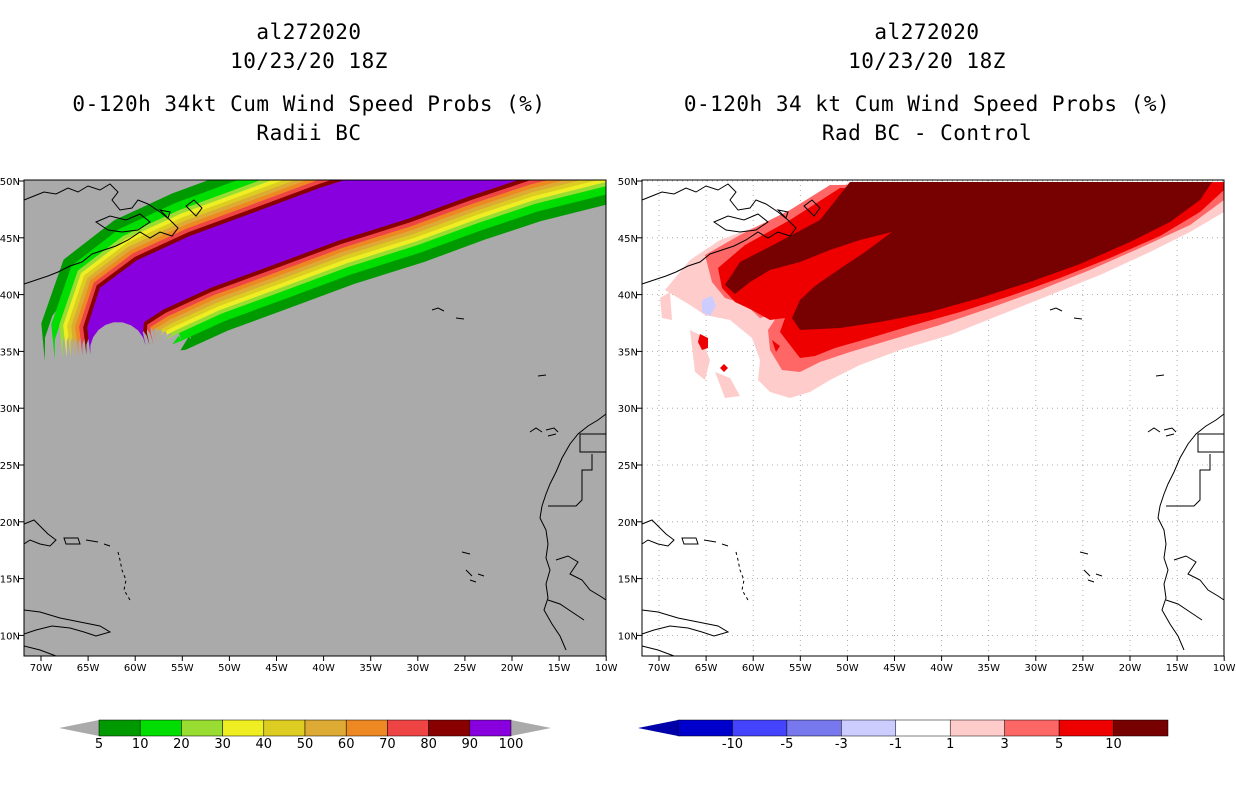  I want to click on colorbar-label-80: 80, so click(428, 744).